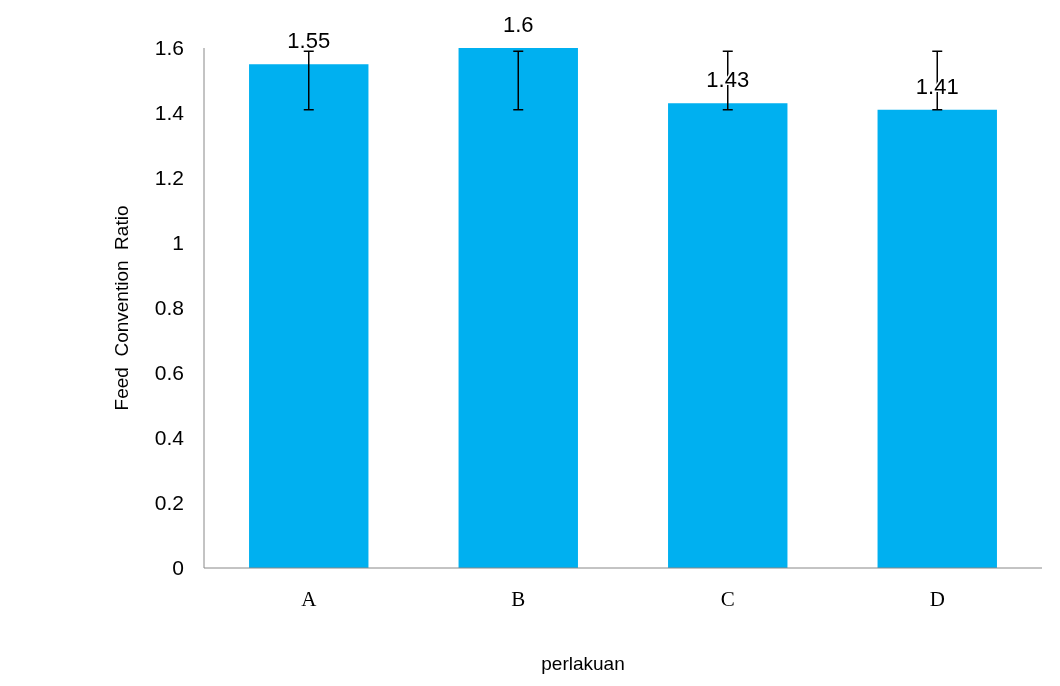  I want to click on x-tick-label: A, so click(309, 599).